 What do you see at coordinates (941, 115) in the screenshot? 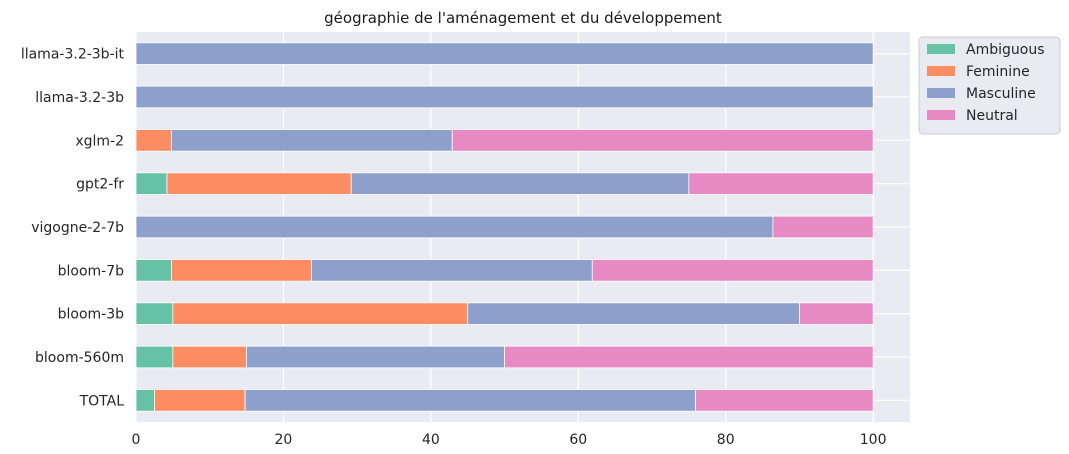
I see `legend-swatch-neutral` at bounding box center [941, 115].